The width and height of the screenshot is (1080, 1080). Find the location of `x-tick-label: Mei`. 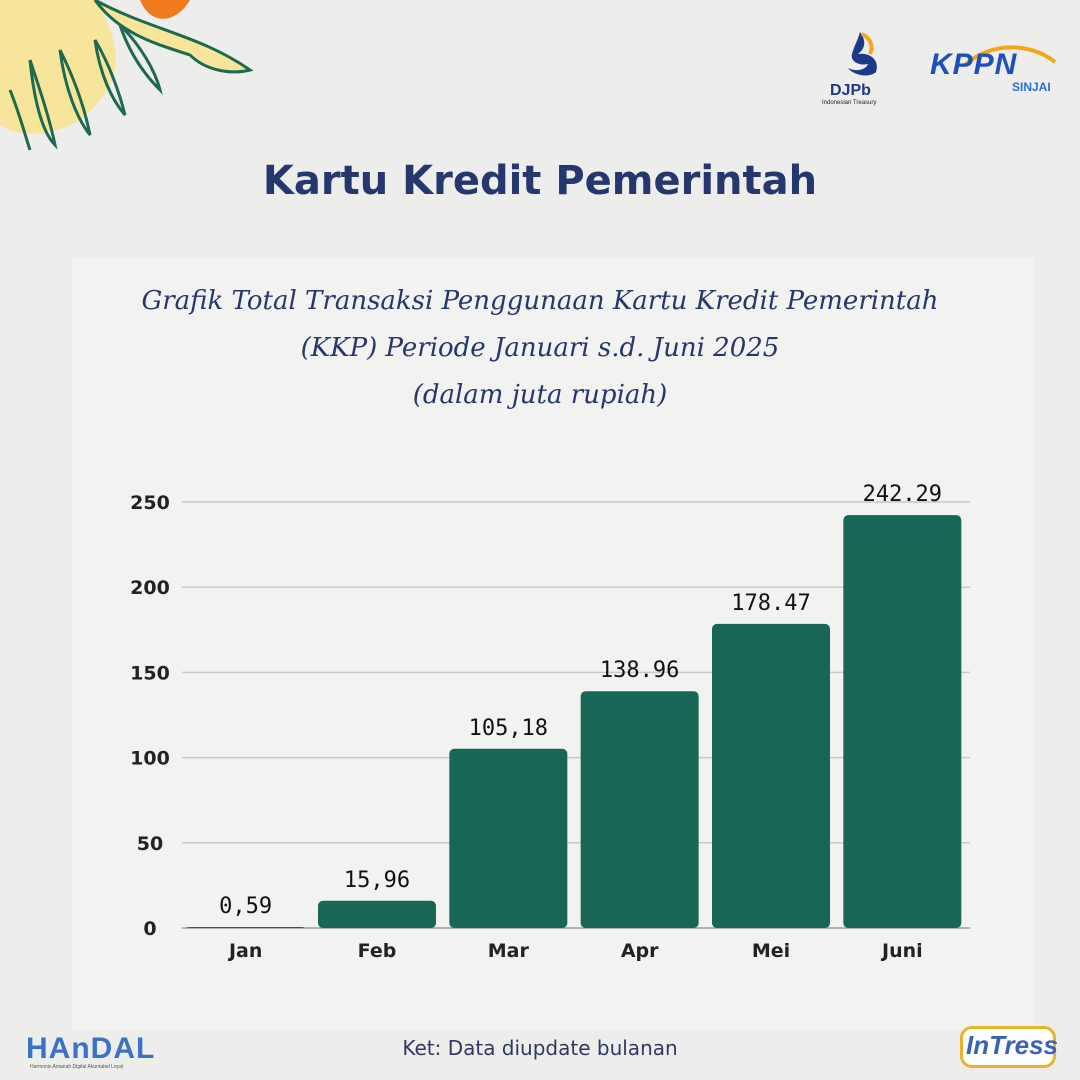

x-tick-label: Mei is located at coordinates (771, 951).